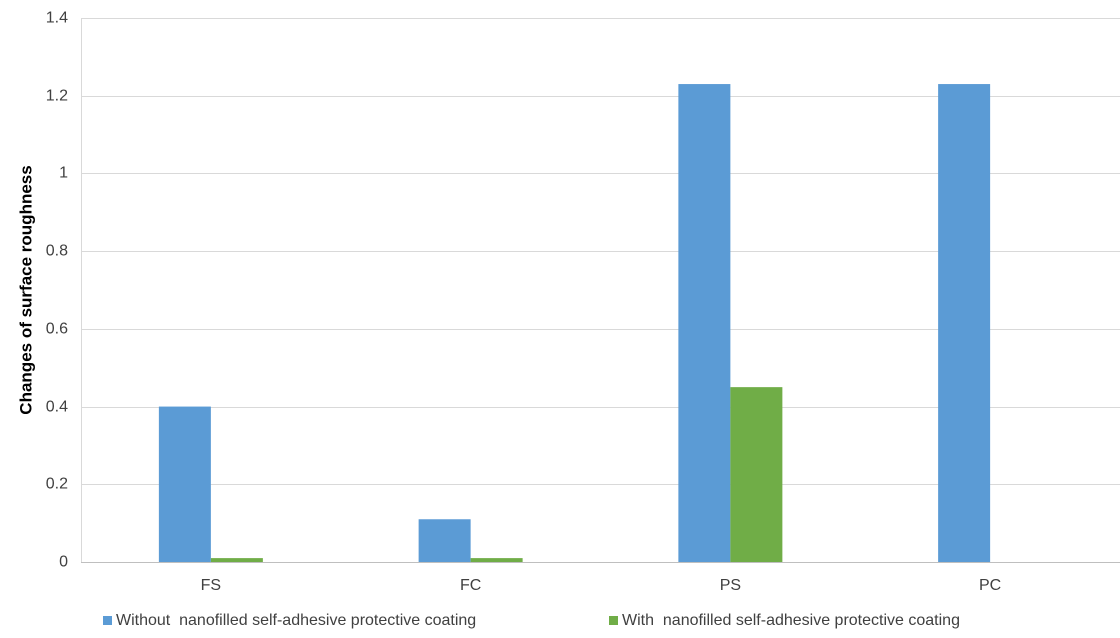 The height and width of the screenshot is (638, 1120). Describe the element at coordinates (57, 484) in the screenshot. I see `y-tick-label: 0.2` at that location.